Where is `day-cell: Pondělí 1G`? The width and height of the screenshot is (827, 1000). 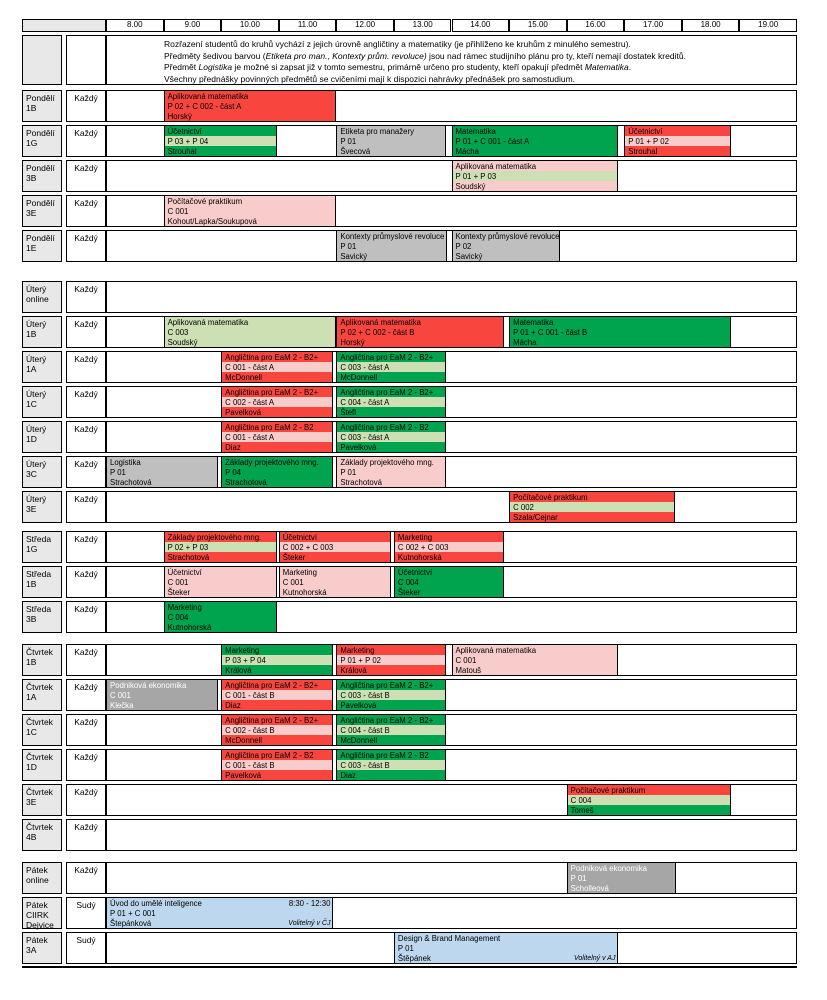 day-cell: Pondělí 1G is located at coordinates (42, 141).